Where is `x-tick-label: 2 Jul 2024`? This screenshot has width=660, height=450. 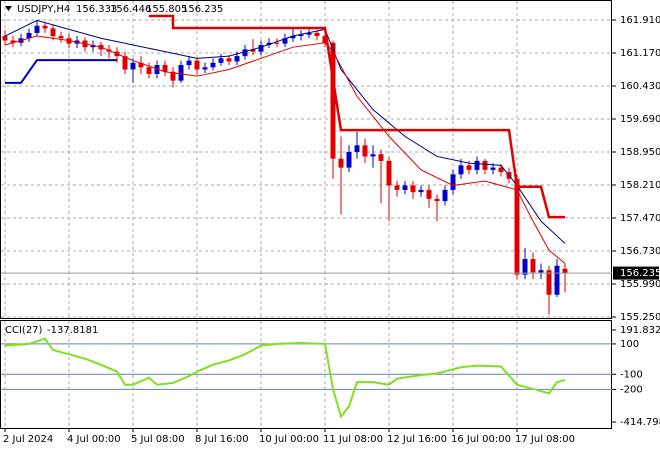
x-tick-label: 2 Jul 2024 is located at coordinates (28, 439).